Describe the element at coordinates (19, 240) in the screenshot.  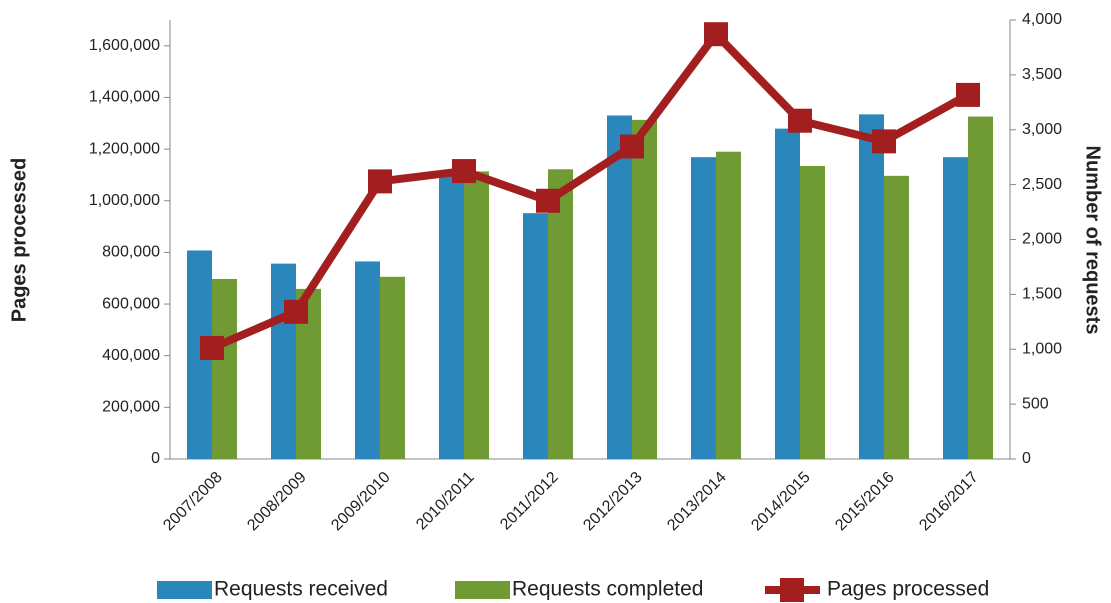
I see `y-axis-title: Pages processed` at that location.